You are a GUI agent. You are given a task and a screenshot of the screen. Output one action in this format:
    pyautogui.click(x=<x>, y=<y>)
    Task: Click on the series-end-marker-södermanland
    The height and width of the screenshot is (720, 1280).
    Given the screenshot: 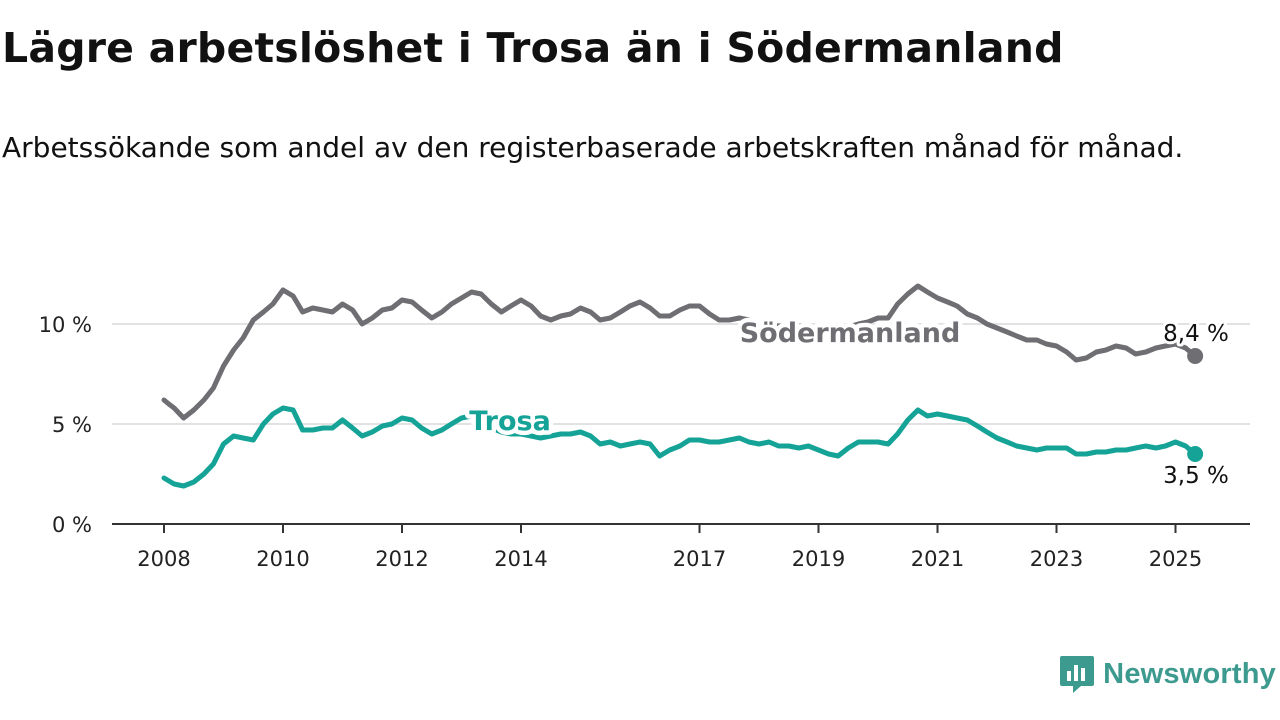 What is the action you would take?
    pyautogui.click(x=1195, y=356)
    